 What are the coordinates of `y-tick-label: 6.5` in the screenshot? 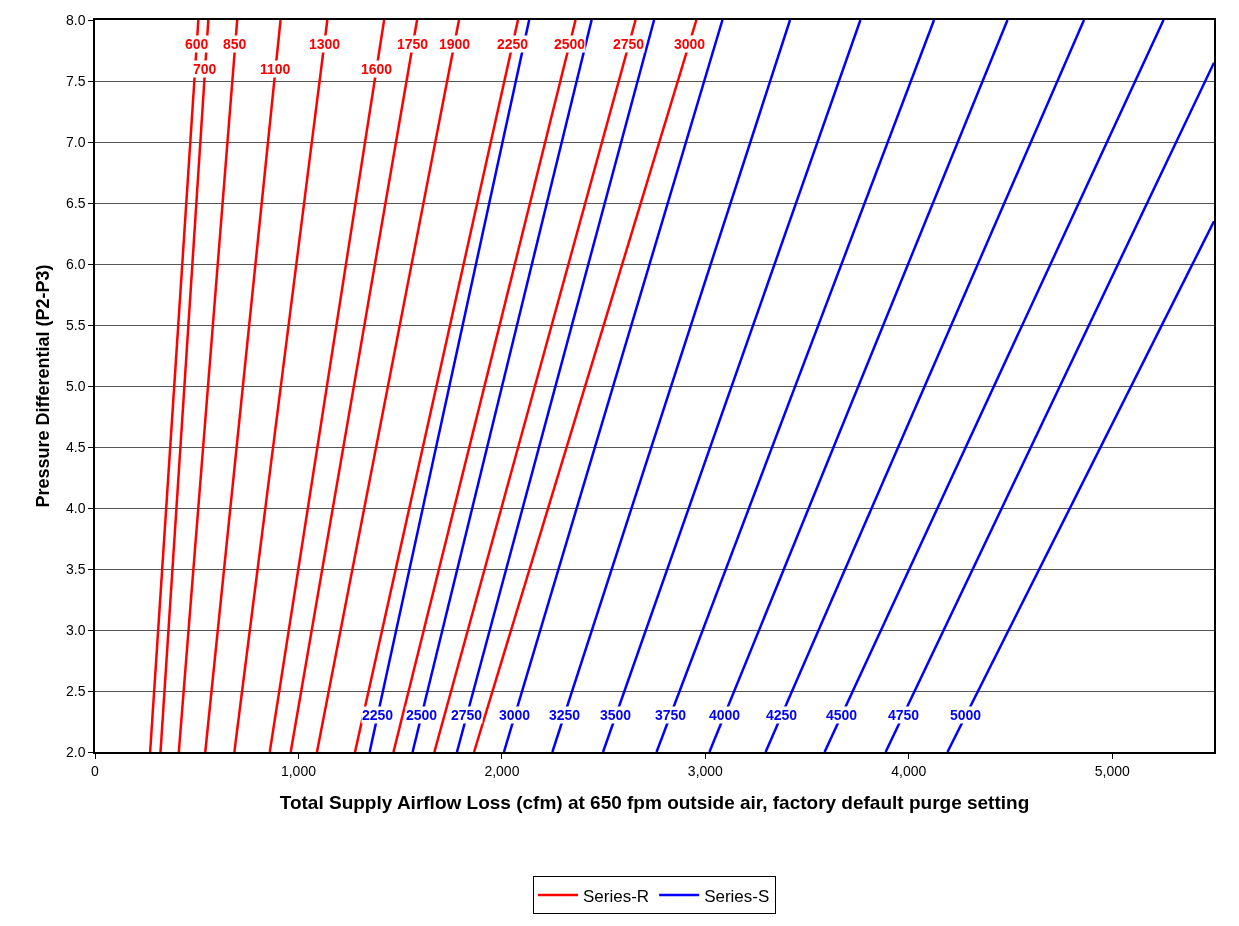 It's located at (75, 202).